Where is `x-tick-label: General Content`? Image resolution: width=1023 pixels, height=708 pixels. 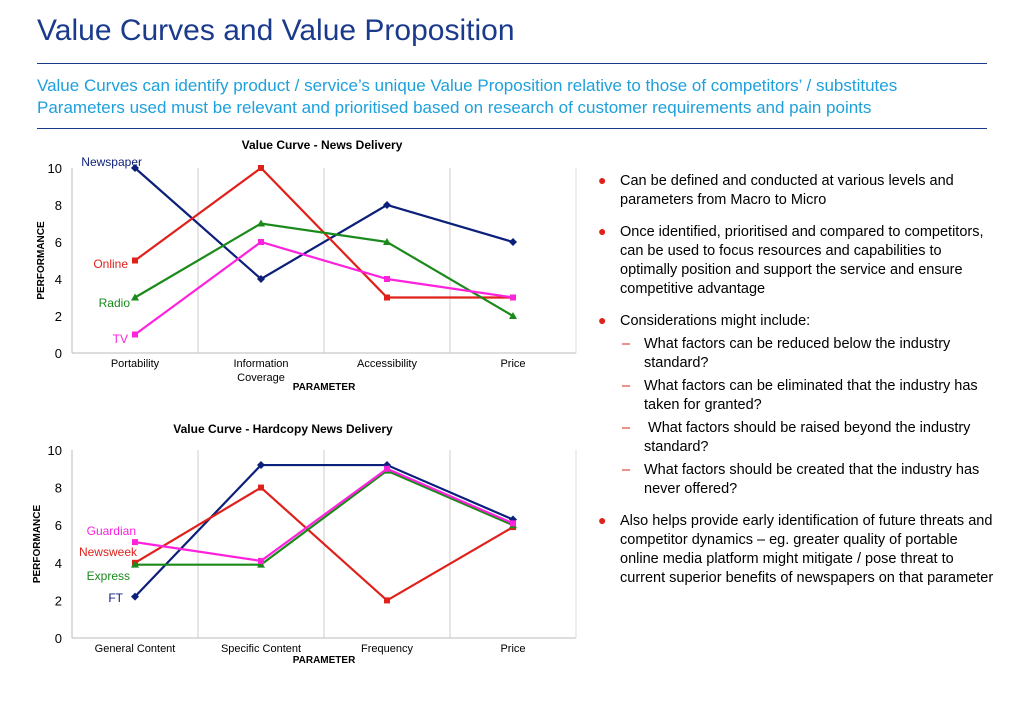 x-tick-label: General Content is located at coordinates (135, 649).